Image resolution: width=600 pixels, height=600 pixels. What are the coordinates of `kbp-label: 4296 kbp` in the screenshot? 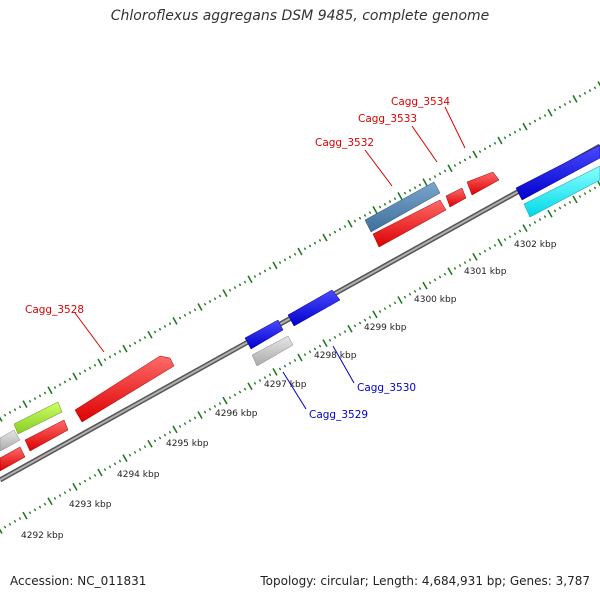 It's located at (236, 414).